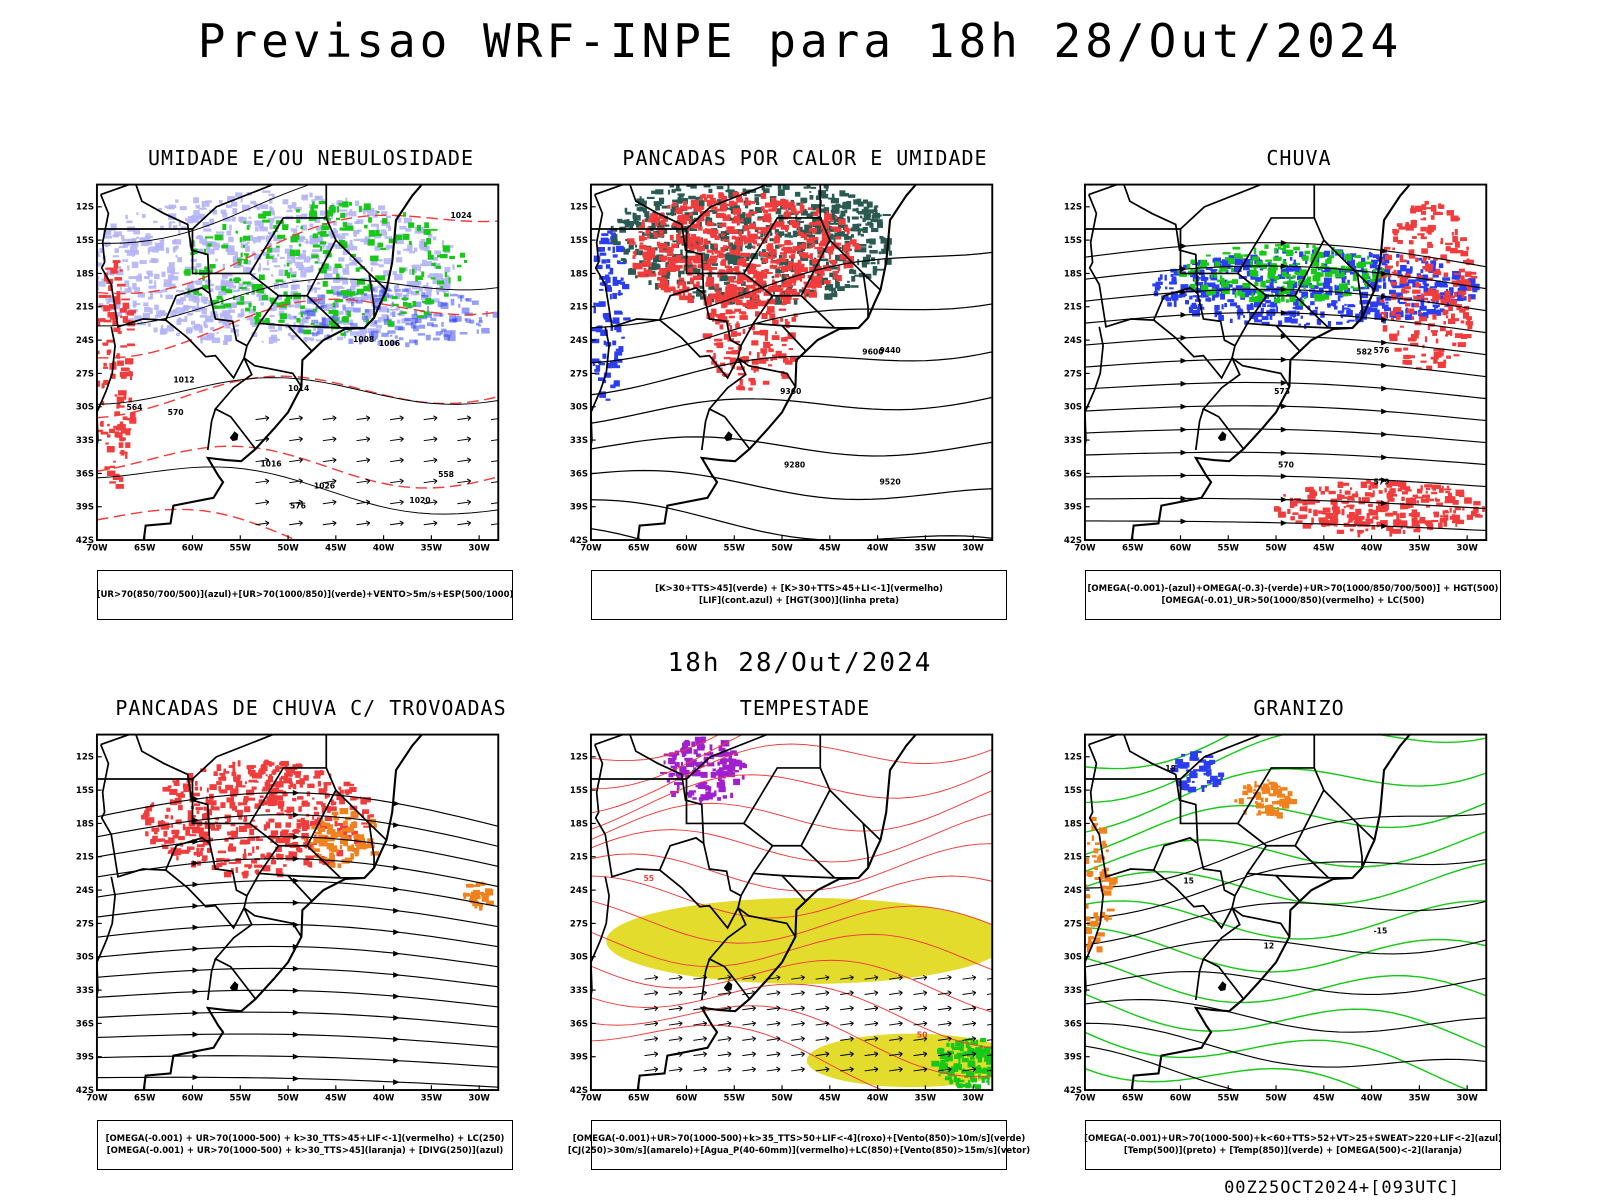 This screenshot has width=1600, height=1200. I want to click on streamline-arrow, so click(1284, 453).